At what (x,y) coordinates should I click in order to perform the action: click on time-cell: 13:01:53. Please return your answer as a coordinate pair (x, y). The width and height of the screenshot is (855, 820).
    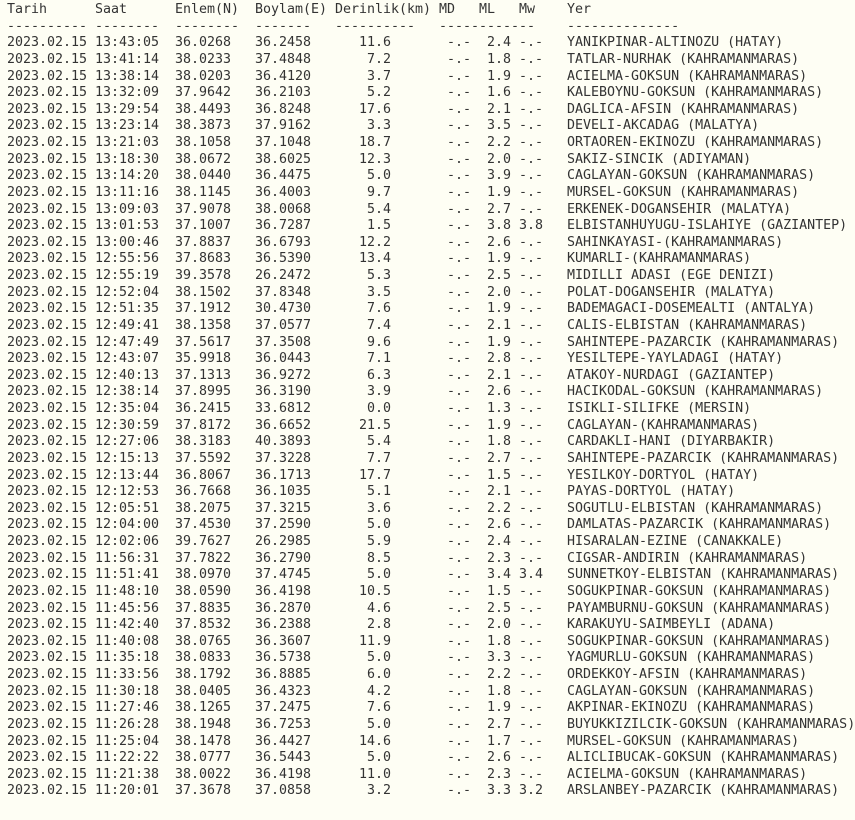
    Looking at the image, I should click on (127, 226).